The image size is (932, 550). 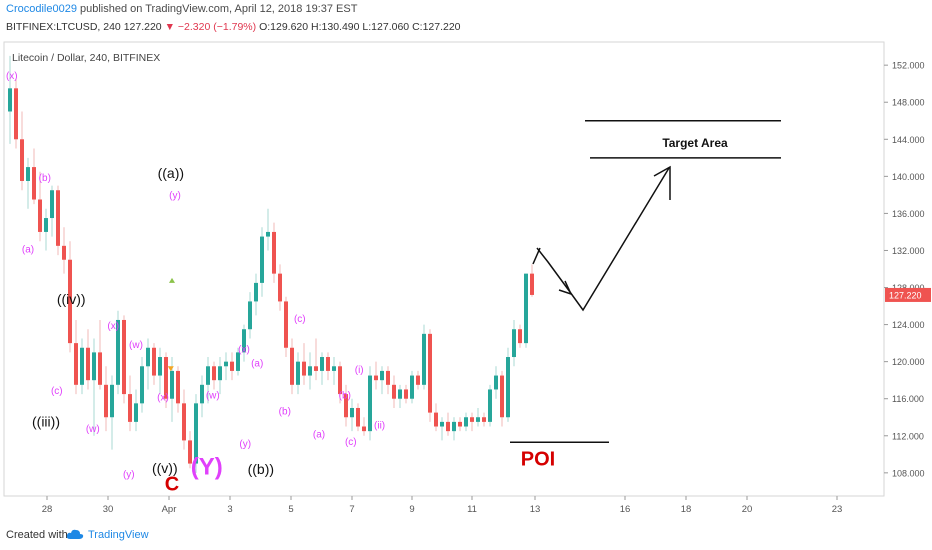 What do you see at coordinates (908, 140) in the screenshot?
I see `y-tick-label: 144.000` at bounding box center [908, 140].